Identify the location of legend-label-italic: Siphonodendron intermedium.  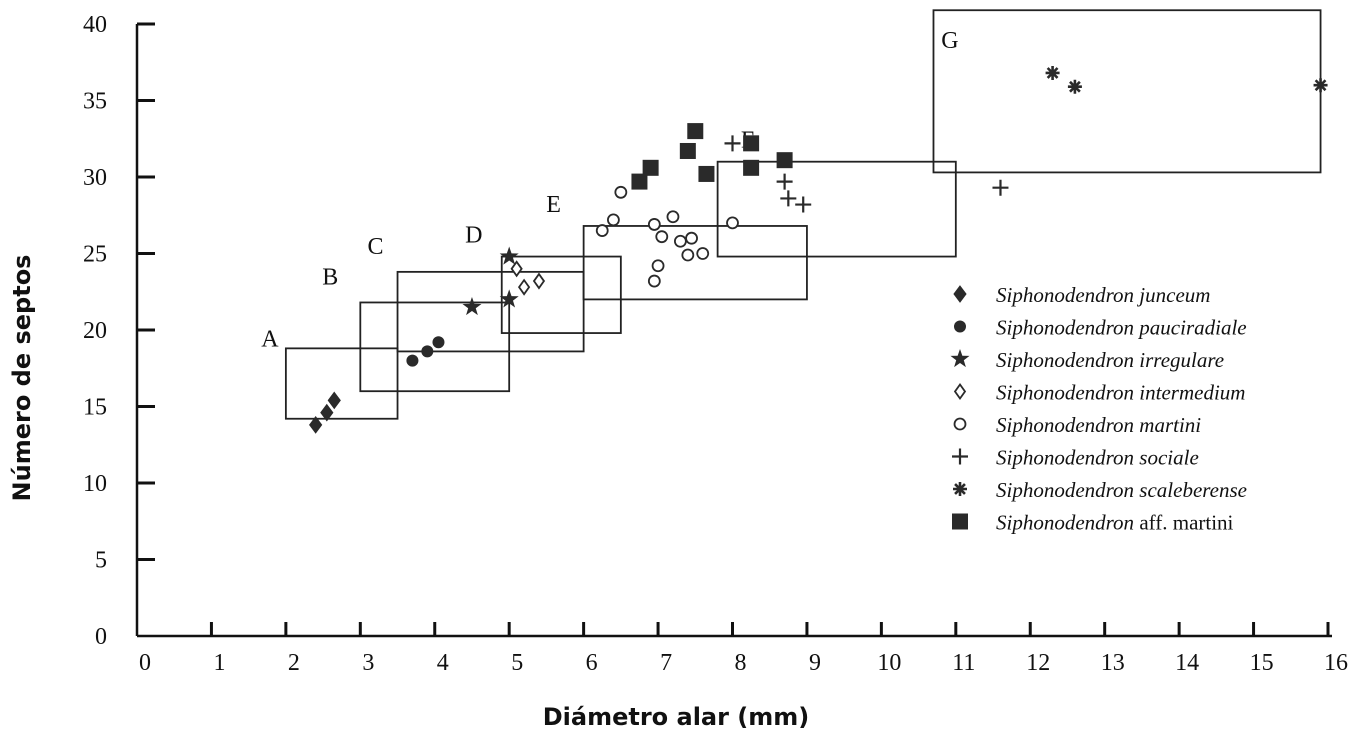
(1120, 393).